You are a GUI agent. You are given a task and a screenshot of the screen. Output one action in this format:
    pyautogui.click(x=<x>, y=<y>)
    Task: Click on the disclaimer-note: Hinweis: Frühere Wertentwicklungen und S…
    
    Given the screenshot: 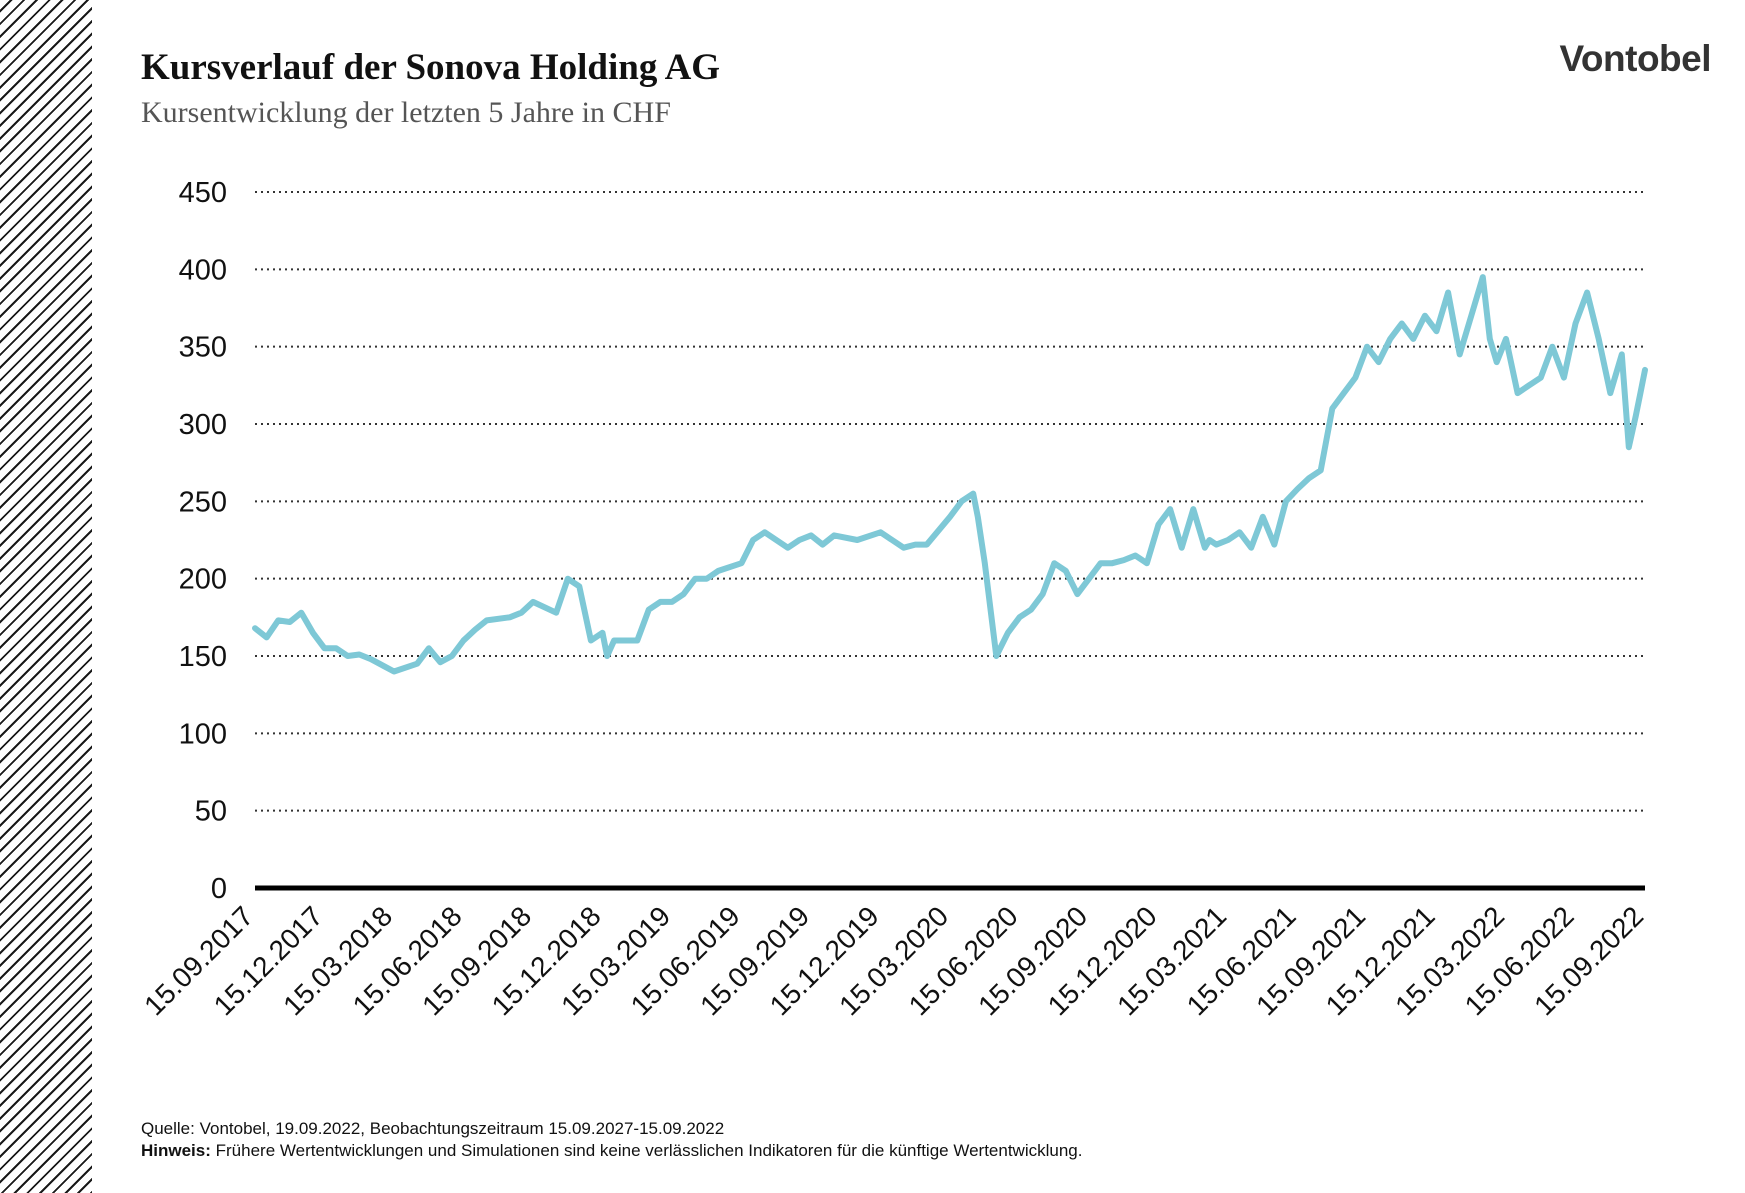 What is the action you would take?
    pyautogui.click(x=611, y=1151)
    